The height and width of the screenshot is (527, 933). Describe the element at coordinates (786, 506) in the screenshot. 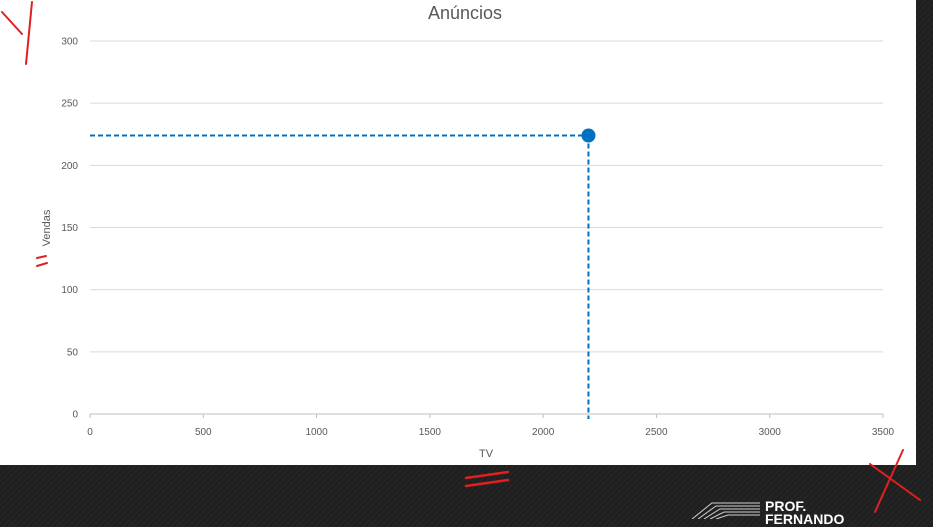

I see `brand-line-1: PROF.` at that location.